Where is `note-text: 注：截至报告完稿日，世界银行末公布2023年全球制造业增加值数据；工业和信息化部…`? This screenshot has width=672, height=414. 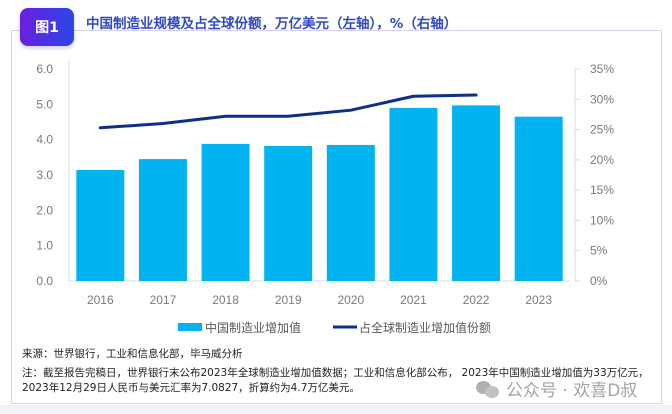 note-text: 注：截至报告完稿日，世界银行末公布2023年全球制造业增加值数据；工业和信息化部… is located at coordinates (335, 381).